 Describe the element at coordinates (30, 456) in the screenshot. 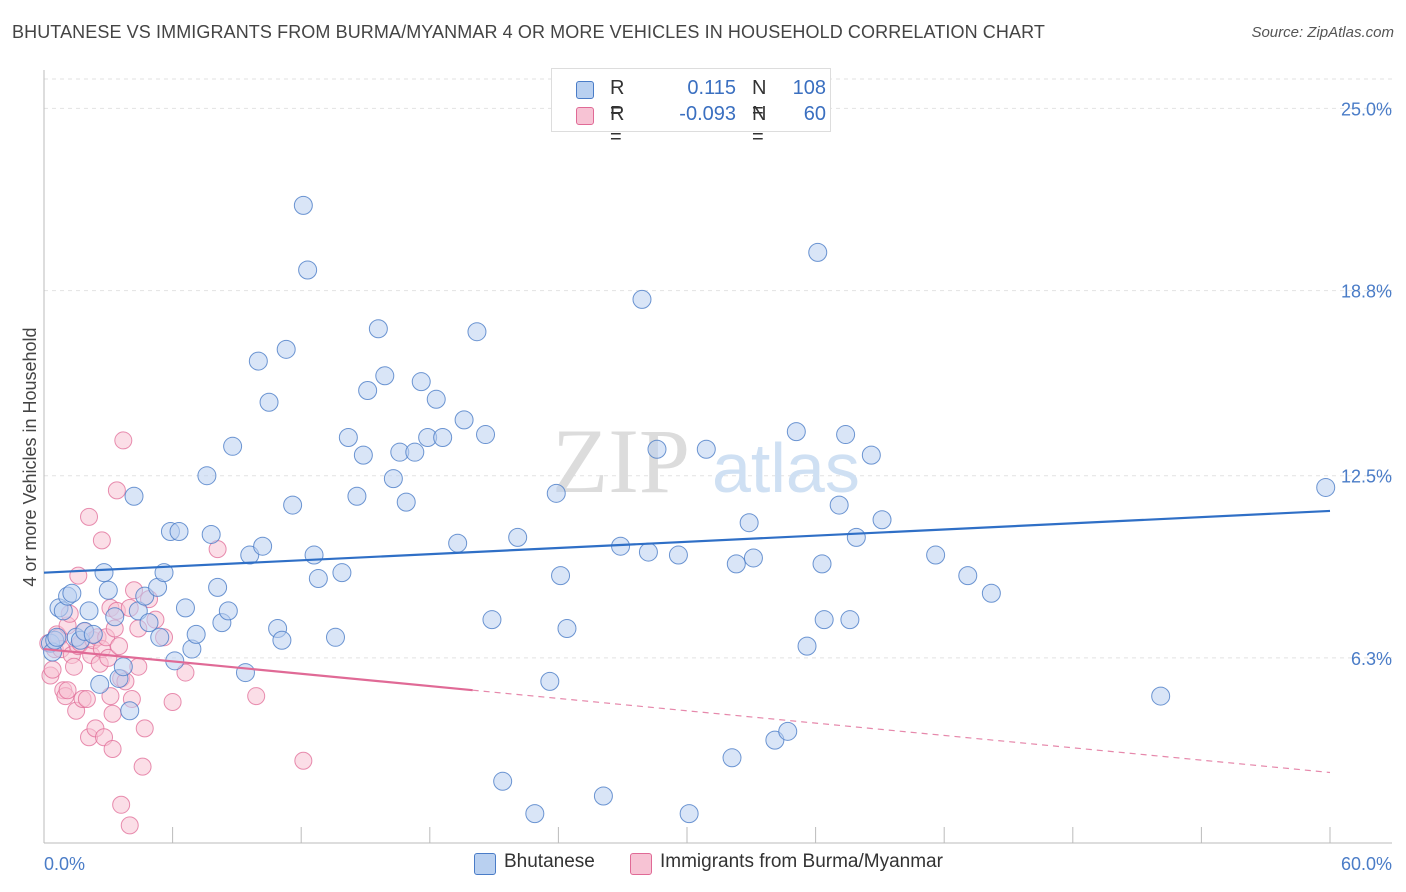

I see `y-axis-label: 4 or more Vehicles in Household` at that location.